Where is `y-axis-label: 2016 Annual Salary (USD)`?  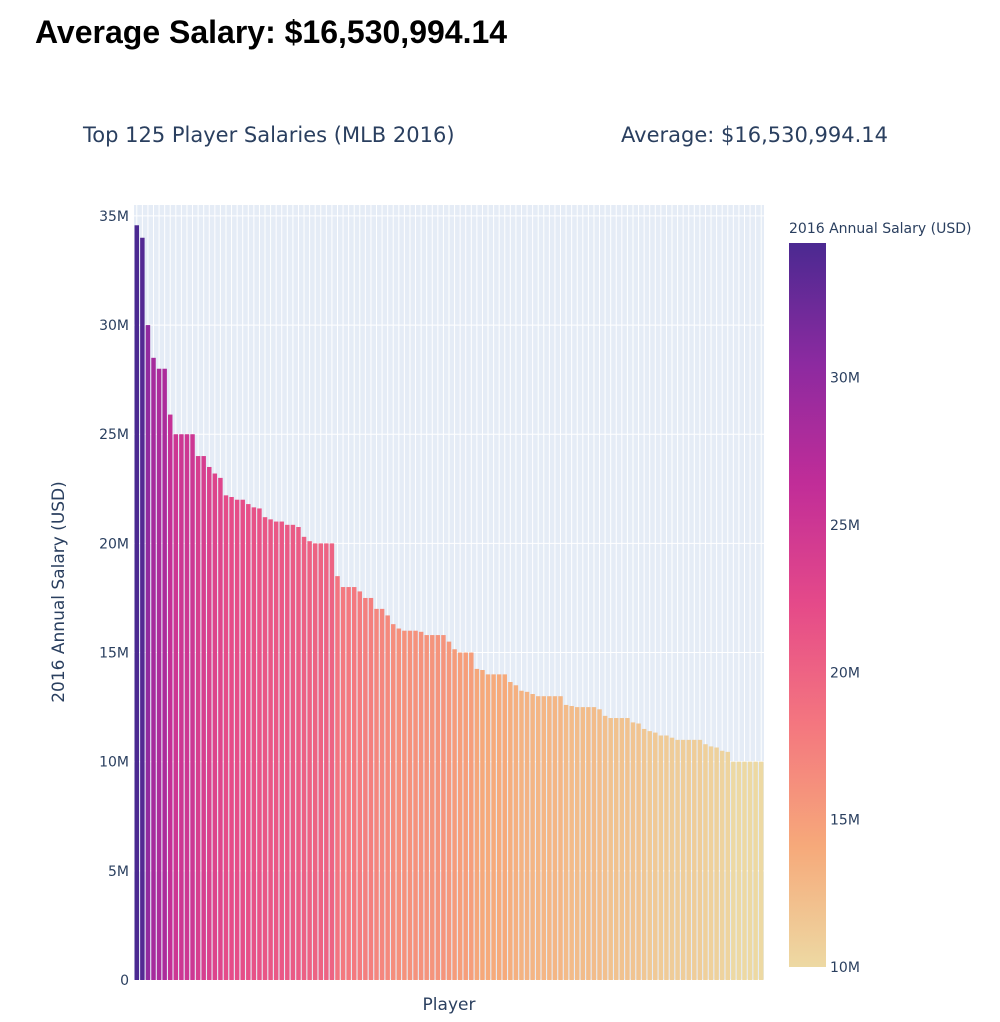
y-axis-label: 2016 Annual Salary (USD) is located at coordinates (59, 592).